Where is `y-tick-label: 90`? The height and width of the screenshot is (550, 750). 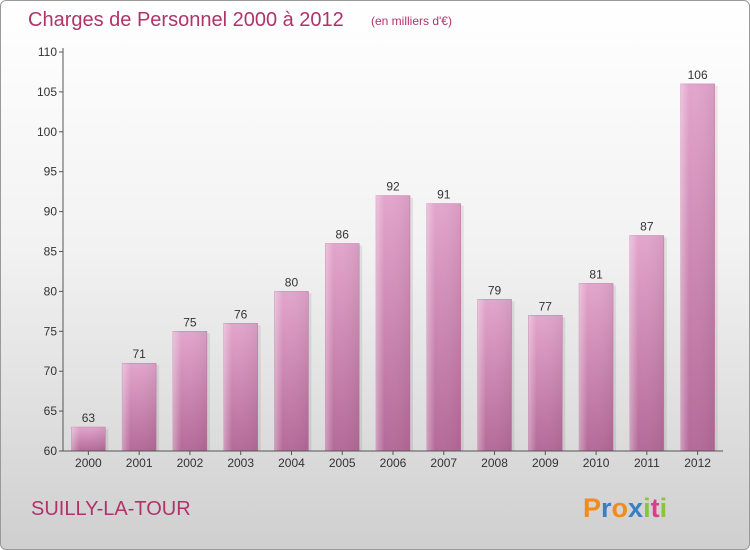
y-tick-label: 90 is located at coordinates (51, 212).